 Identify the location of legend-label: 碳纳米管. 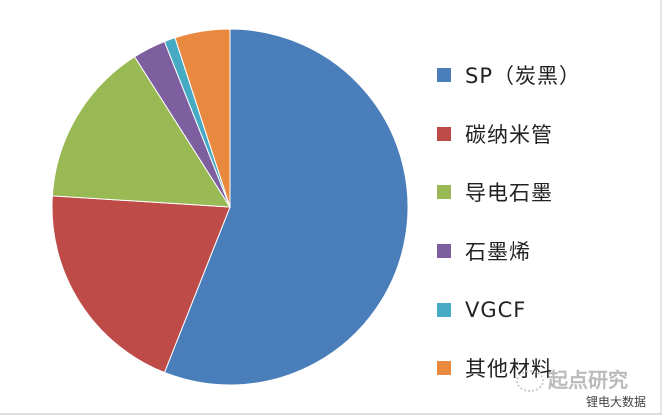
(509, 134).